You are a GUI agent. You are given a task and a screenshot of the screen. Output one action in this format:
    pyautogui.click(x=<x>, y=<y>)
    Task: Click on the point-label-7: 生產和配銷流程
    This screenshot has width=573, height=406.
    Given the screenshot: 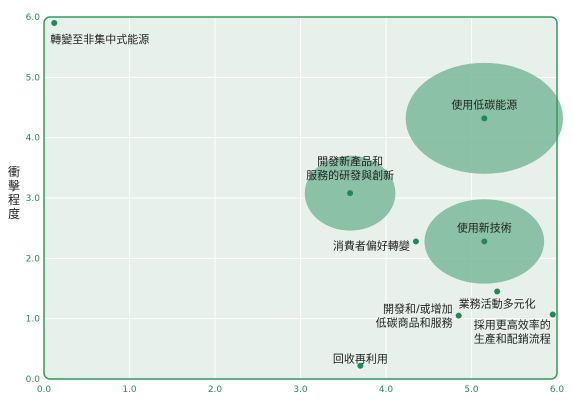 What is the action you would take?
    pyautogui.click(x=512, y=338)
    